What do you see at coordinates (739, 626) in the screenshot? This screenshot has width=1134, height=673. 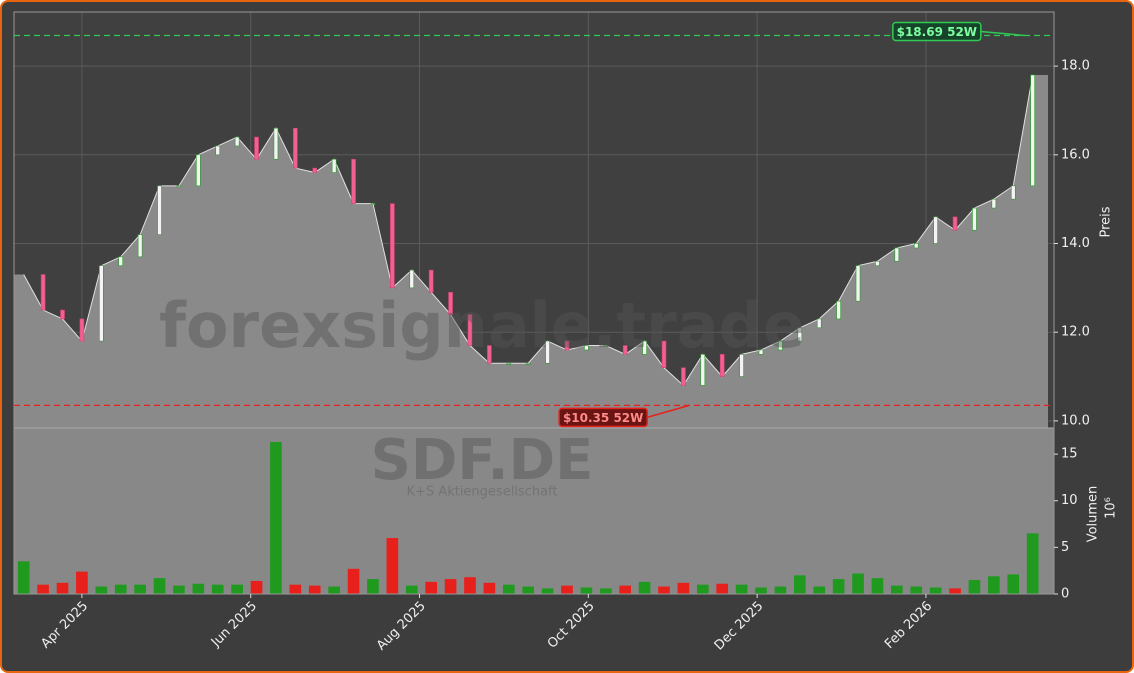 I see `x-tick-label: Dec 2025` at bounding box center [739, 626].